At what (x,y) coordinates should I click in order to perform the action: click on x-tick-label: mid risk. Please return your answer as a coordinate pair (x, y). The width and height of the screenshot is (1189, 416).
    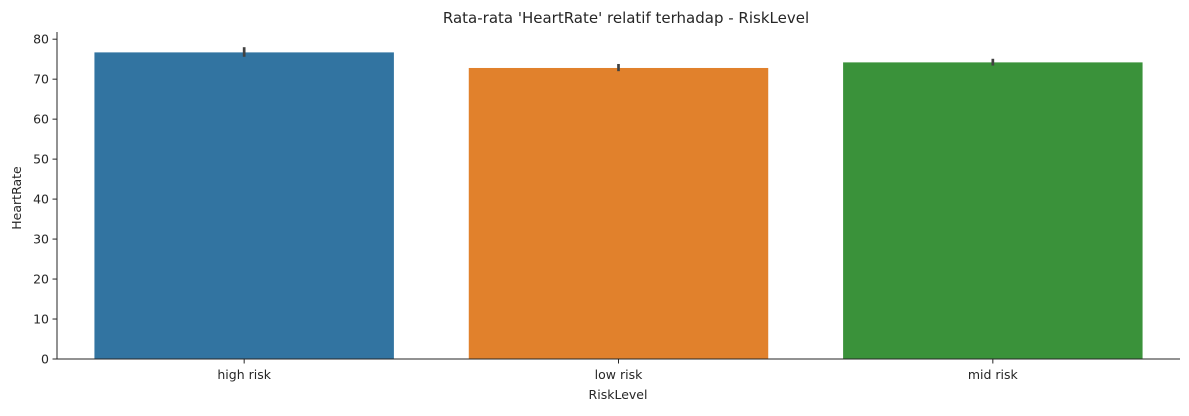
    Looking at the image, I should click on (993, 374).